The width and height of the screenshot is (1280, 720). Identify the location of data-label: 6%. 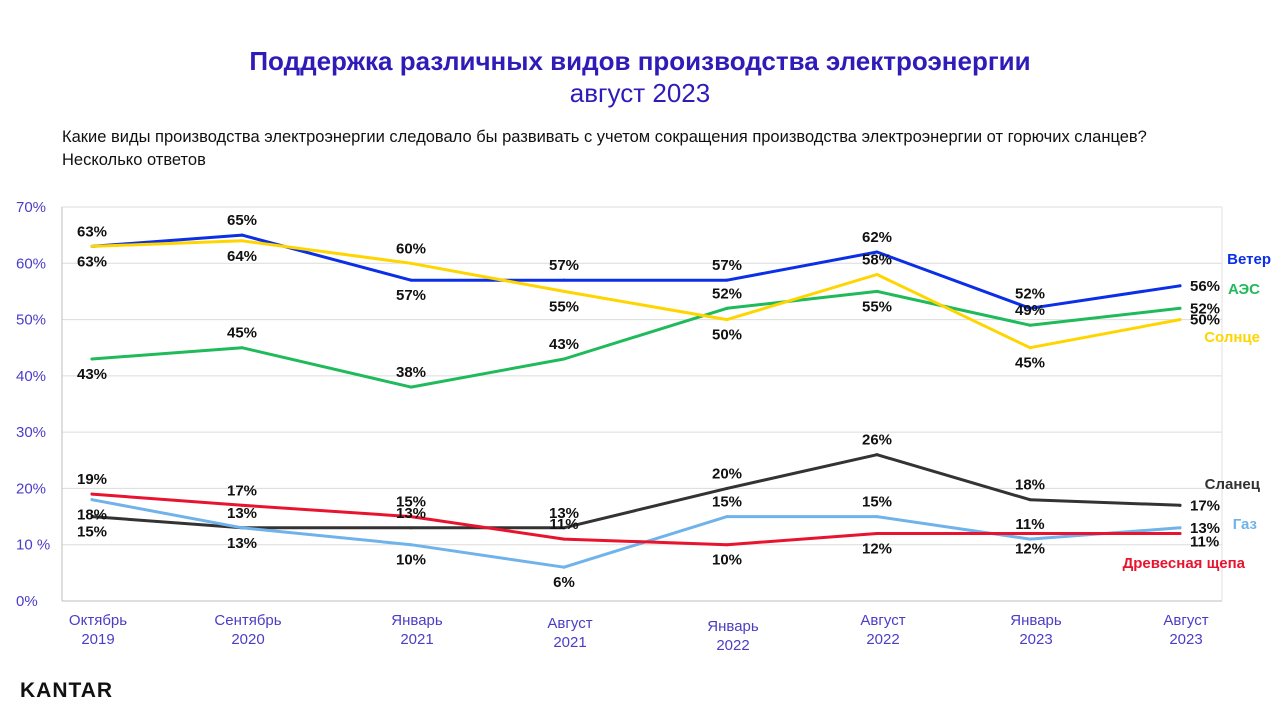
(564, 582).